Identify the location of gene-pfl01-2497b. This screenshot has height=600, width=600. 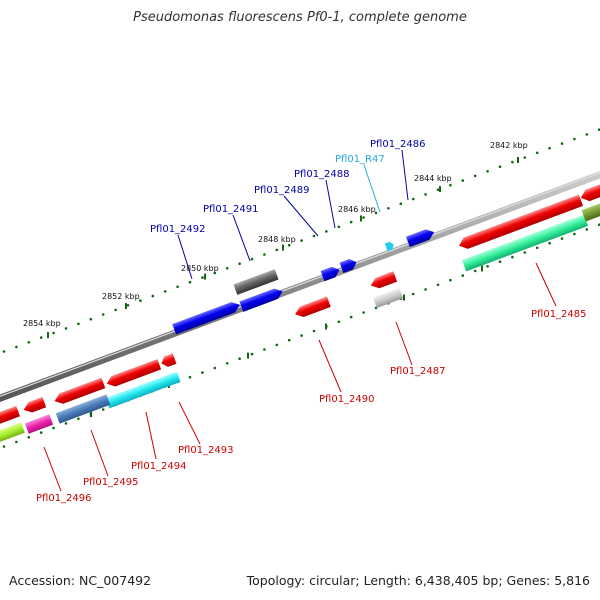
(12, 433).